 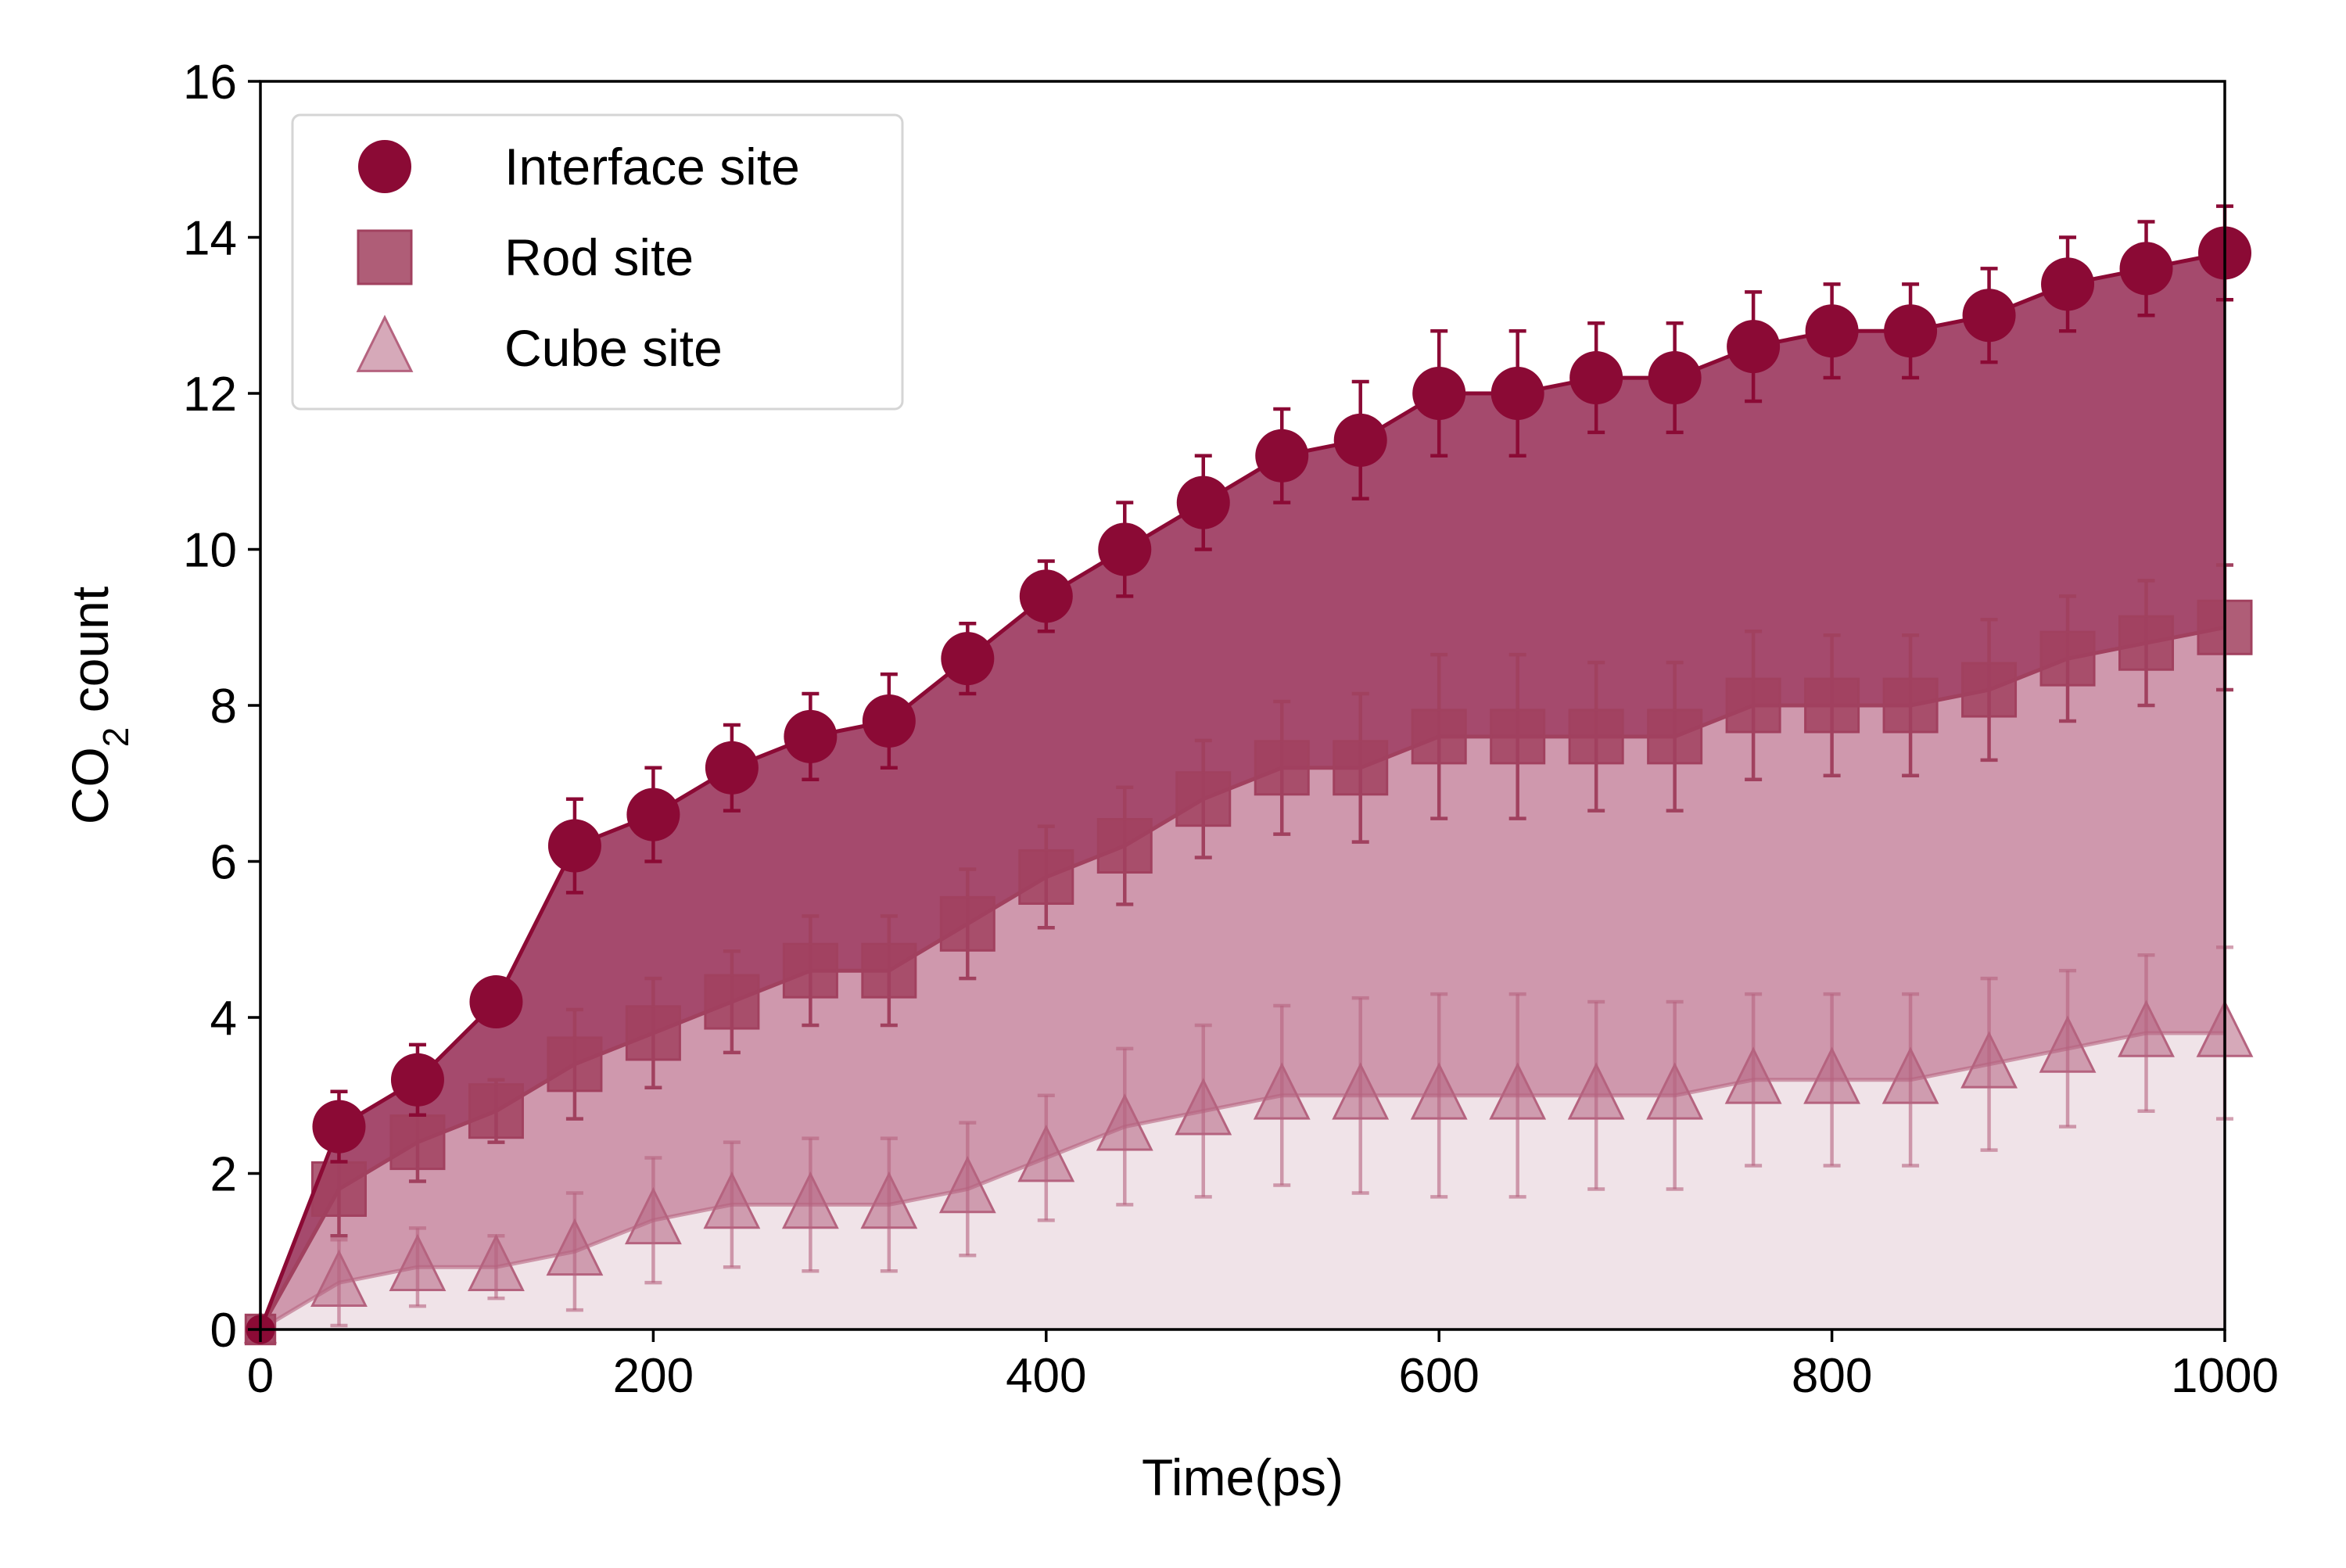 I want to click on y-tick-label: 8, so click(x=224, y=707).